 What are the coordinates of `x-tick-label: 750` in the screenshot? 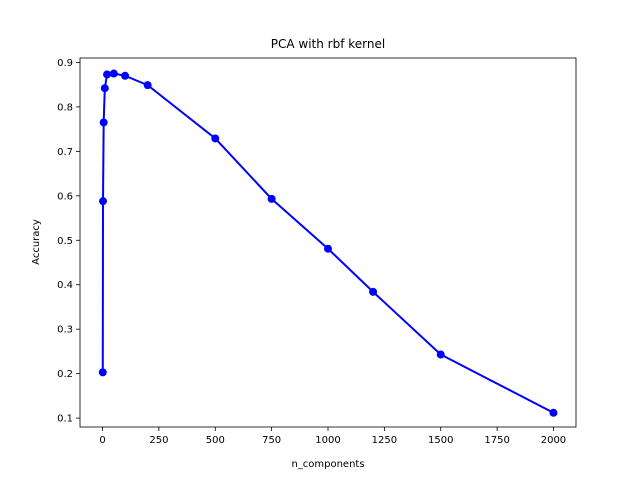 It's located at (271, 440).